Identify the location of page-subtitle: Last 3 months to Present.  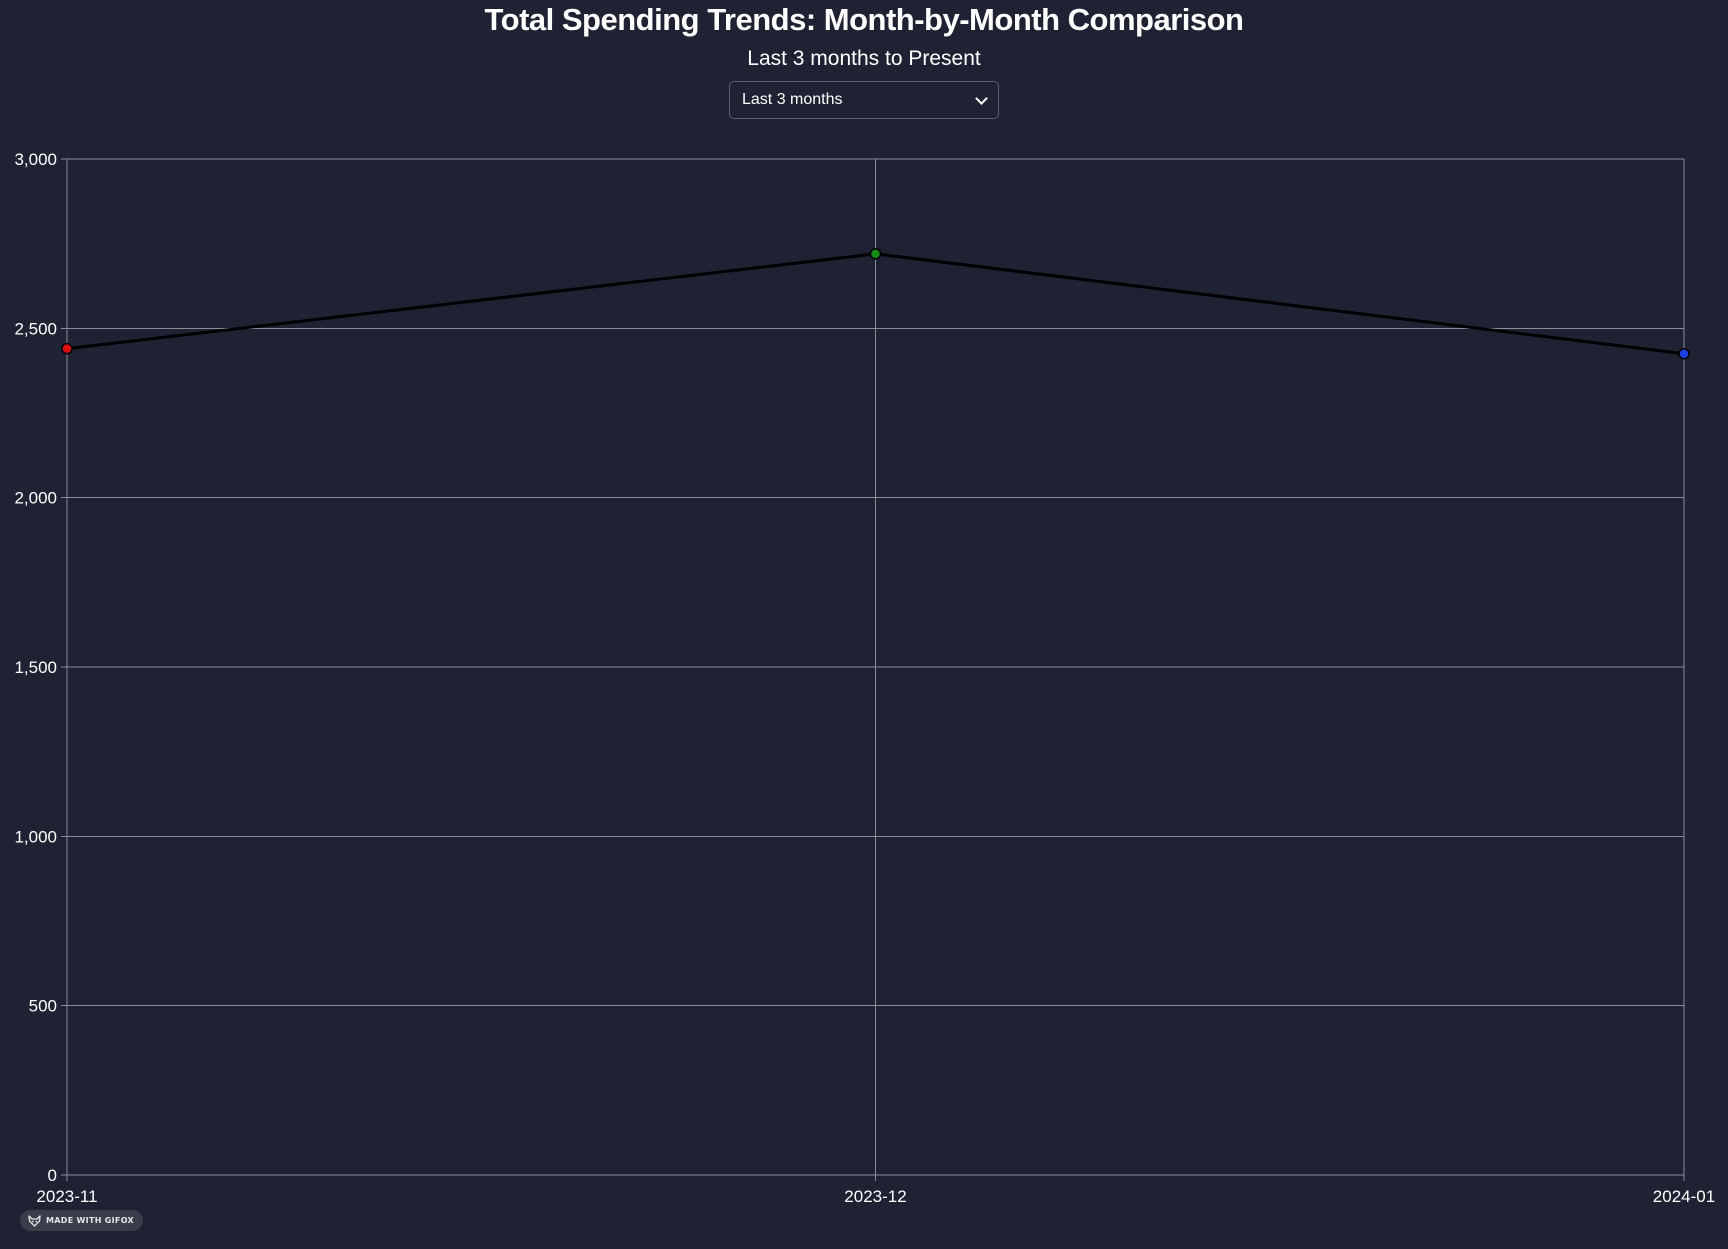
(864, 58).